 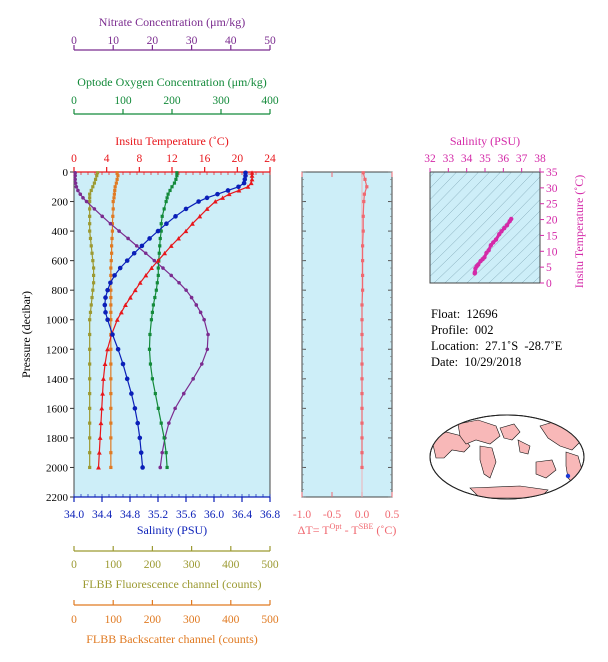 What do you see at coordinates (74, 101) in the screenshot?
I see `oxygen-tick-label: 0` at bounding box center [74, 101].